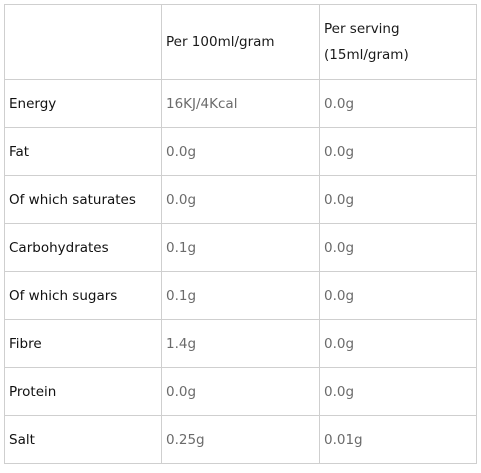 This screenshot has height=473, width=481. I want to click on nutrient-label: Carbohydrates, so click(83, 247).